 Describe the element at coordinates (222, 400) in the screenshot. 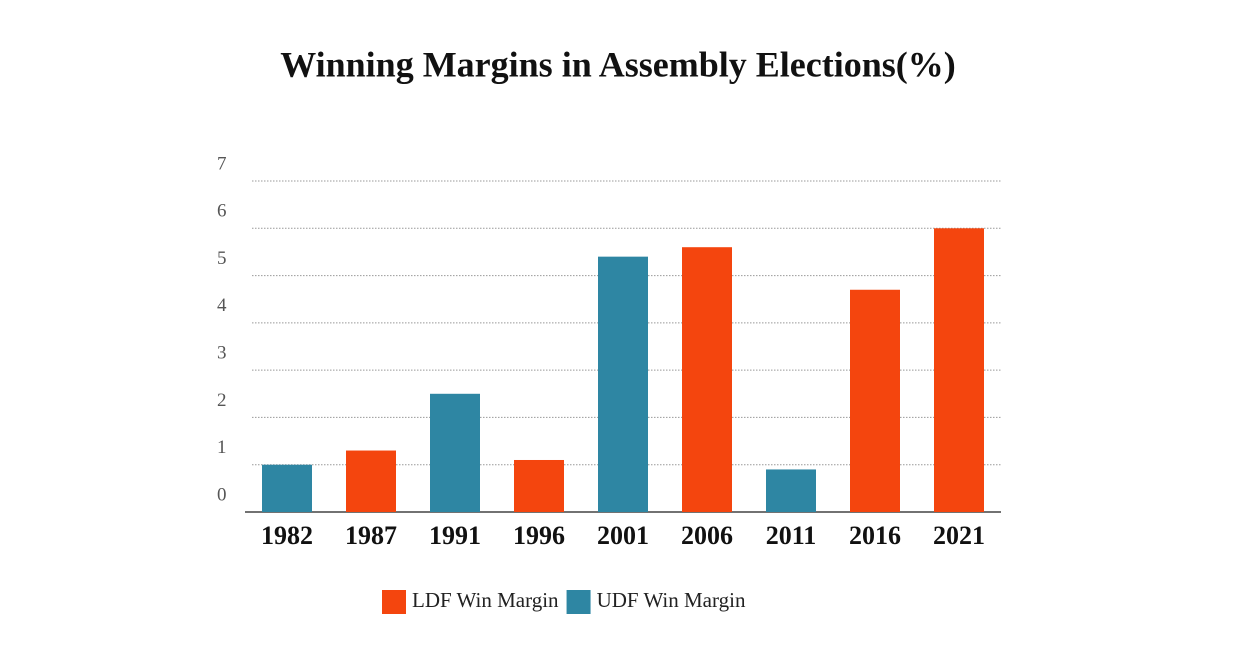

I see `y-tick-label: 2` at that location.